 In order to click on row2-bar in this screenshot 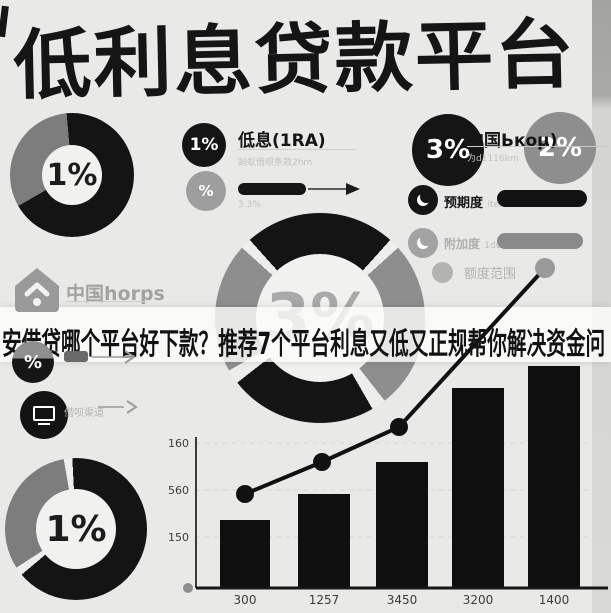, I will do `click(540, 241)`.